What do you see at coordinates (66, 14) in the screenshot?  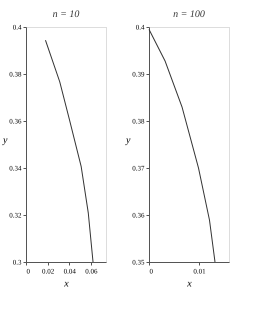 I see `chart-title: n = 10` at bounding box center [66, 14].